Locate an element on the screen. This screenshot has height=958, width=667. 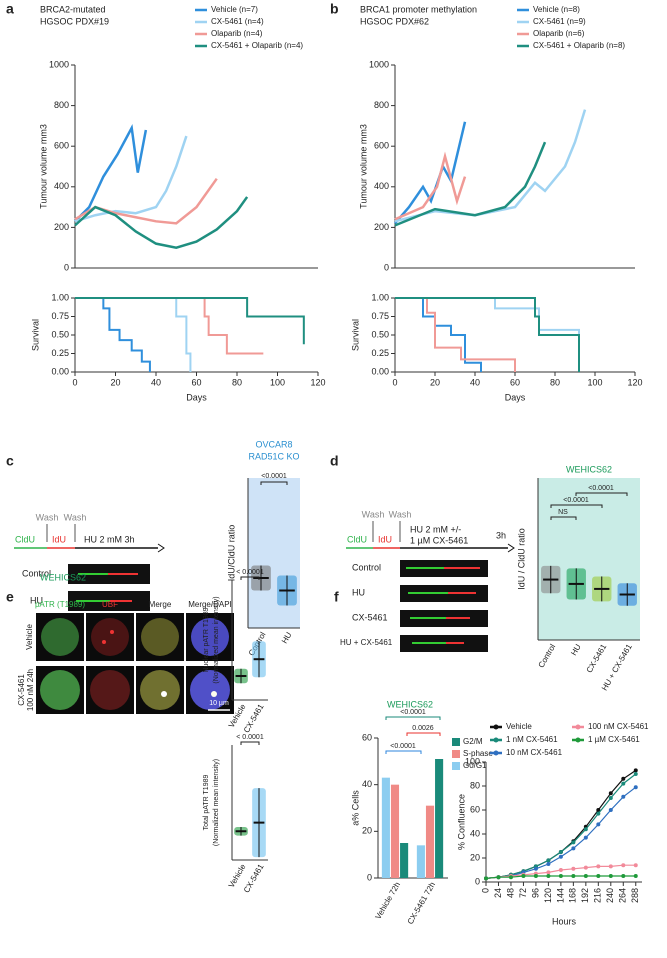
y-axis-label: Tumour volume mm3 is located at coordinates (363, 166).